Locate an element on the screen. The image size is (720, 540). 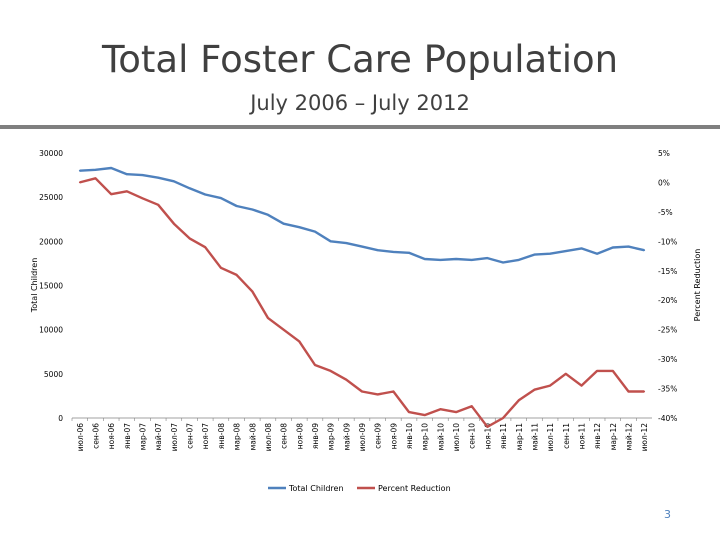
left-axis-tick-label: 0 is located at coordinates (60, 418).